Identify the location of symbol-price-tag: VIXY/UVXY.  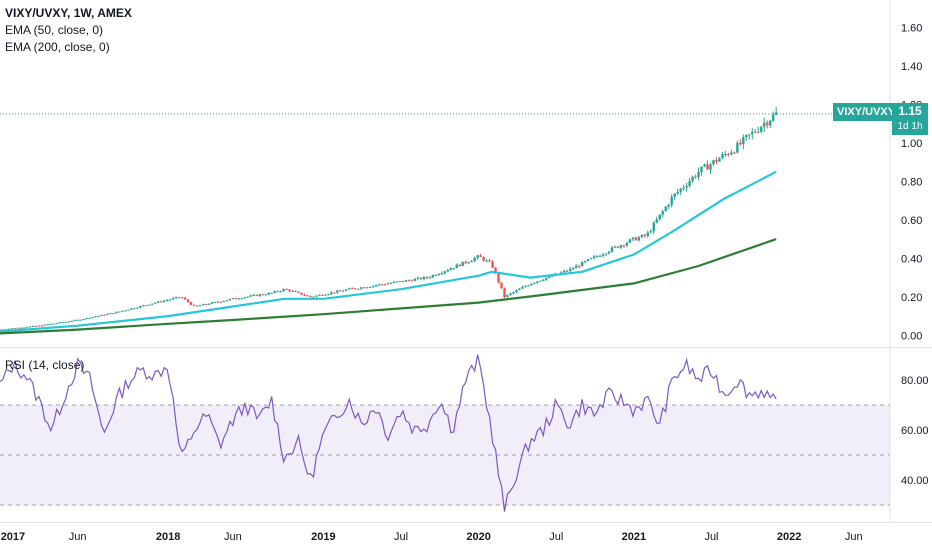
(866, 112).